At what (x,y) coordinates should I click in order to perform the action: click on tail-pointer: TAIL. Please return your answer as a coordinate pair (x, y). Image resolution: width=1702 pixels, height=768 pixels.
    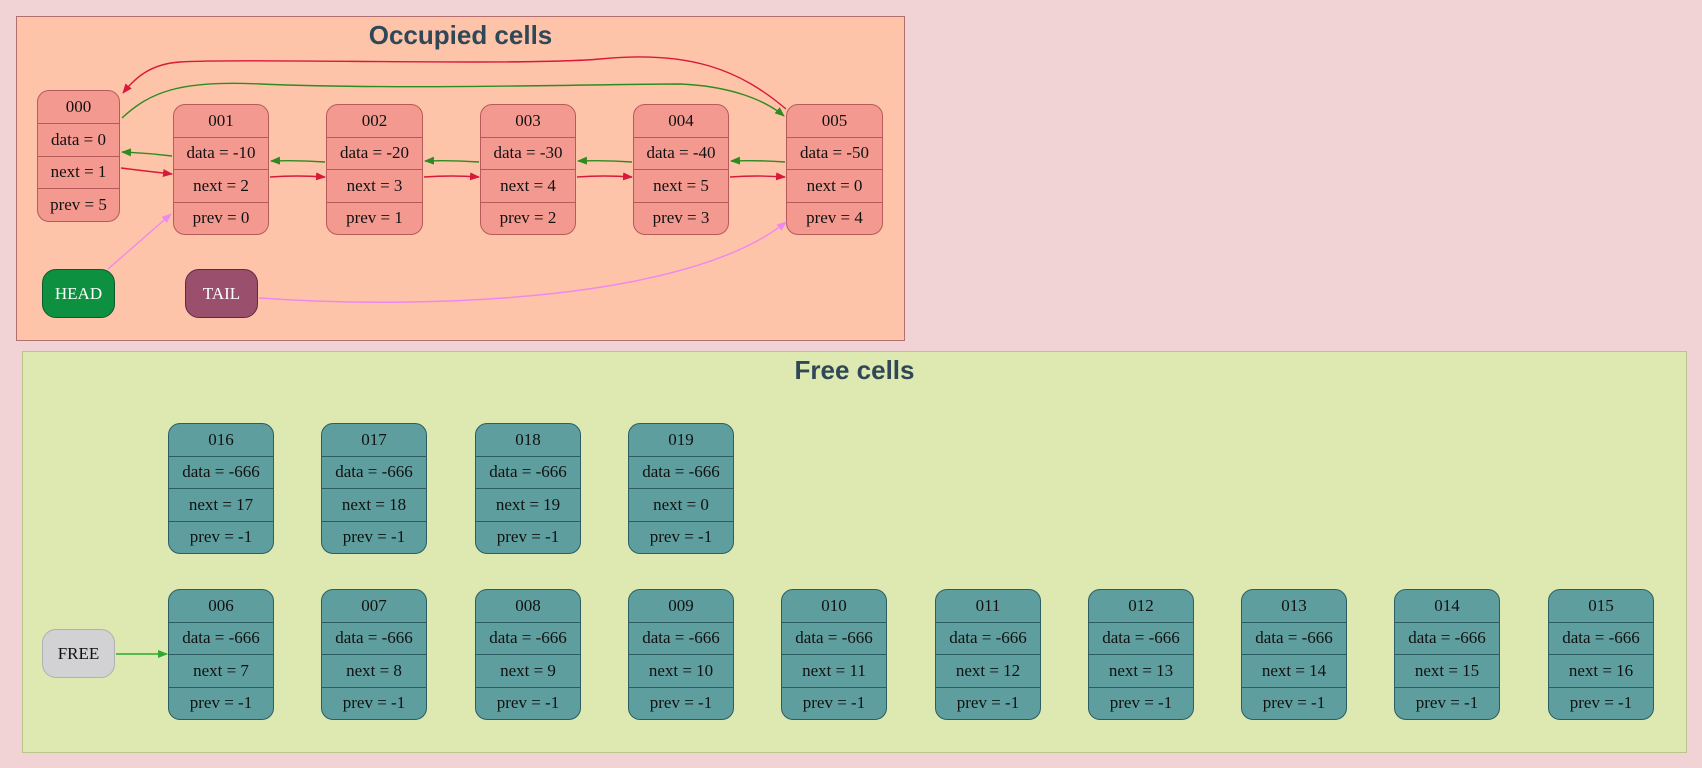
    Looking at the image, I should click on (221, 293).